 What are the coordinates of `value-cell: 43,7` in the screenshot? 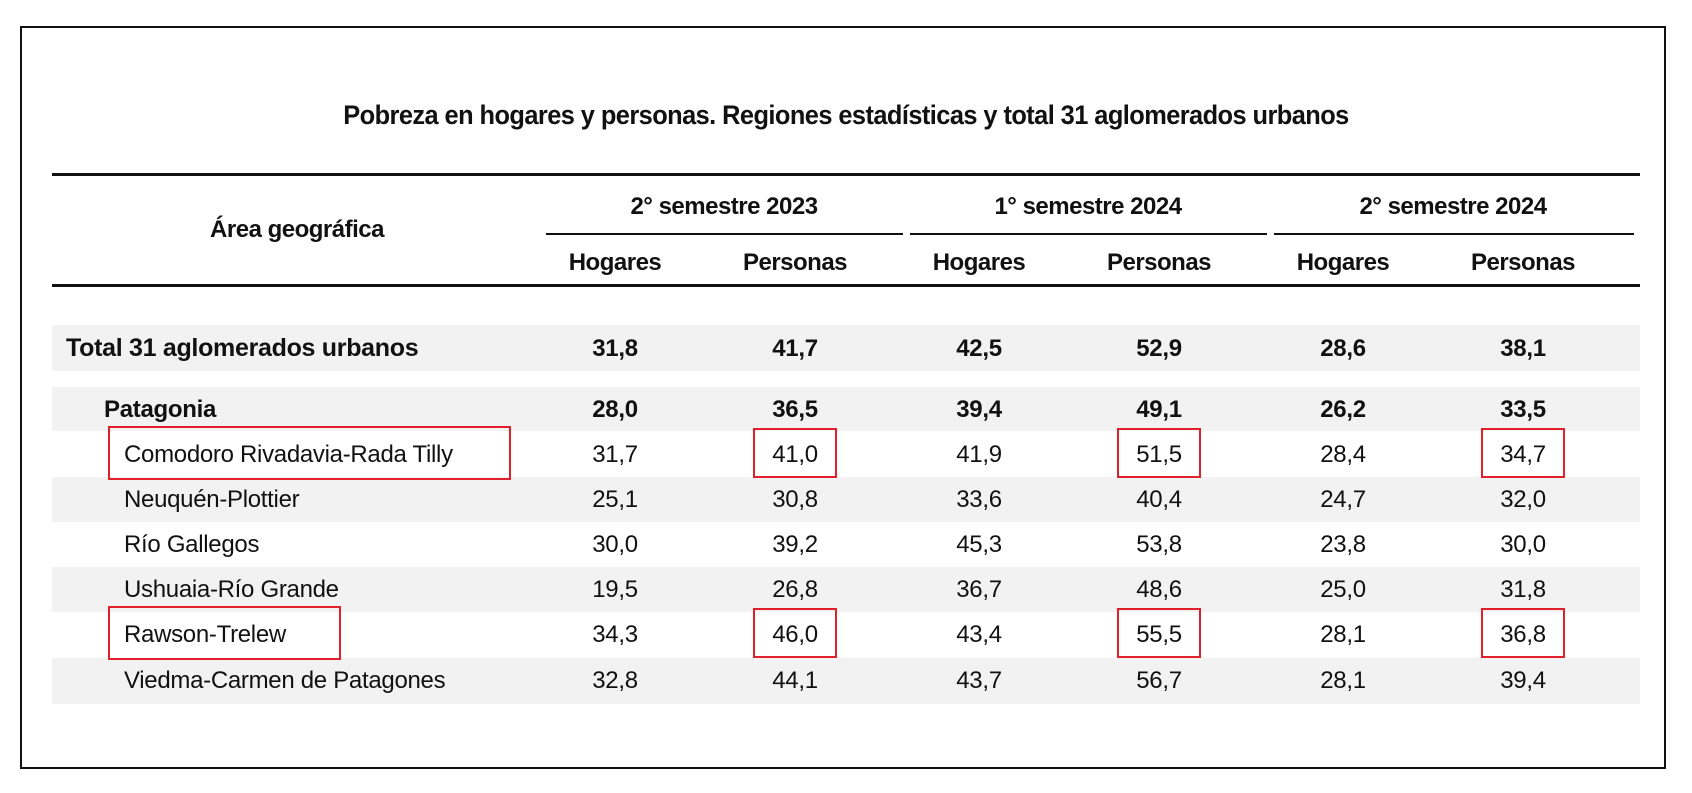 It's located at (979, 680).